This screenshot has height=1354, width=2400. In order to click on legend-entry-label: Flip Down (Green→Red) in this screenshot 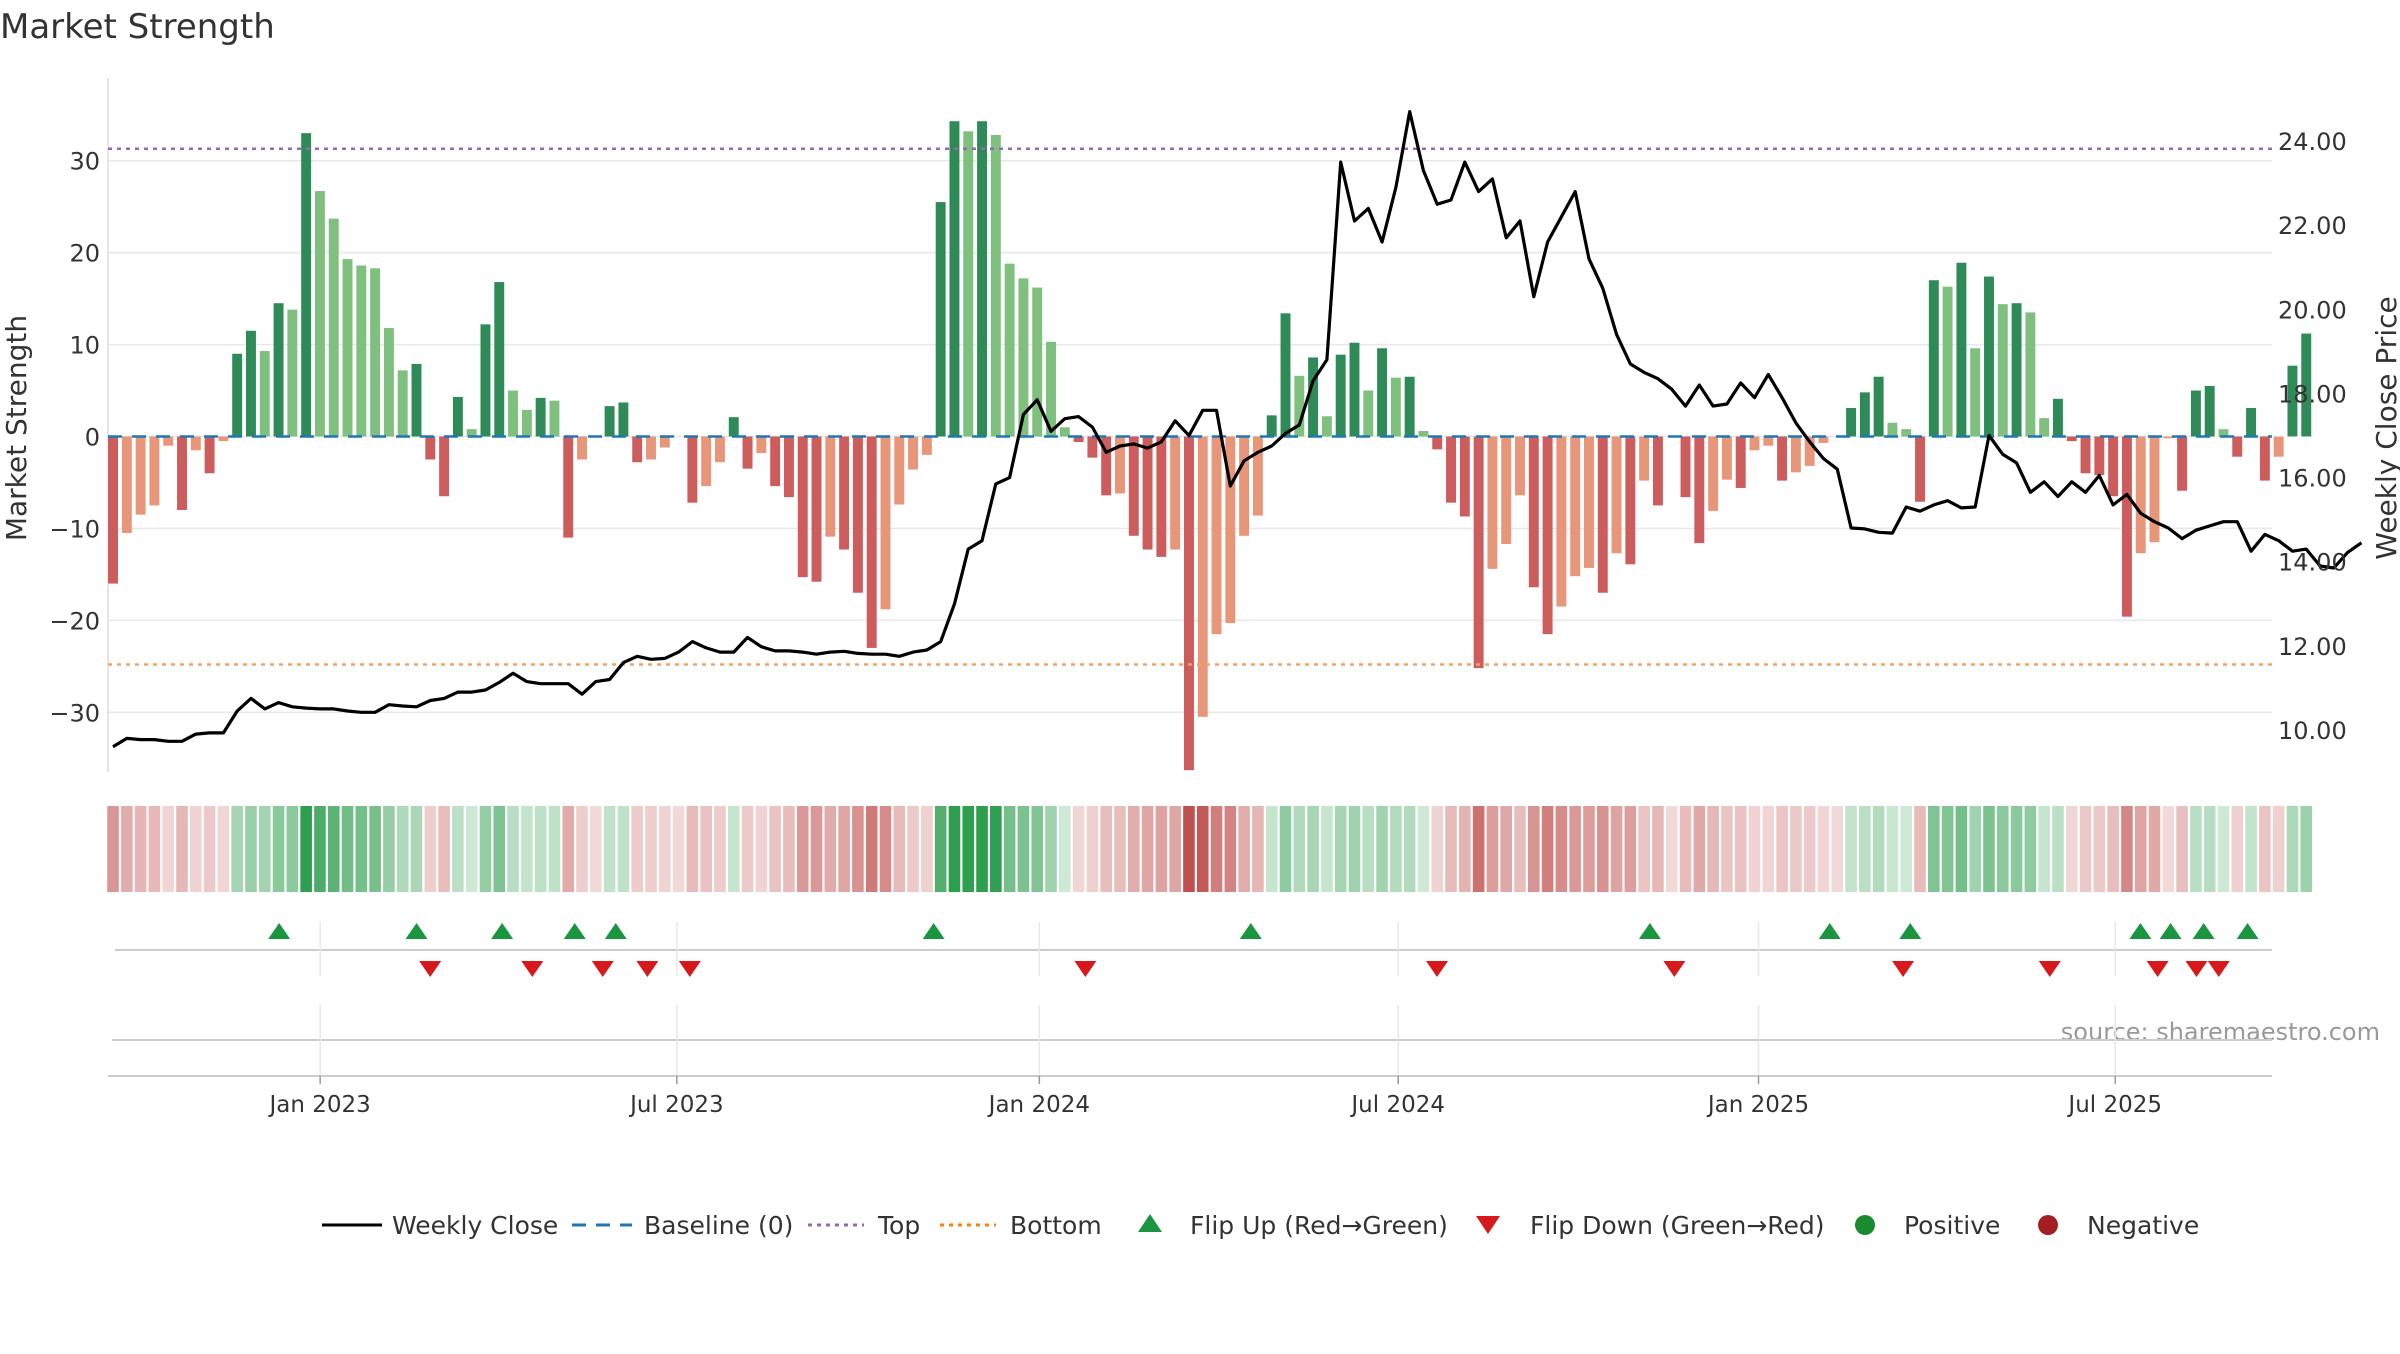, I will do `click(1677, 1225)`.